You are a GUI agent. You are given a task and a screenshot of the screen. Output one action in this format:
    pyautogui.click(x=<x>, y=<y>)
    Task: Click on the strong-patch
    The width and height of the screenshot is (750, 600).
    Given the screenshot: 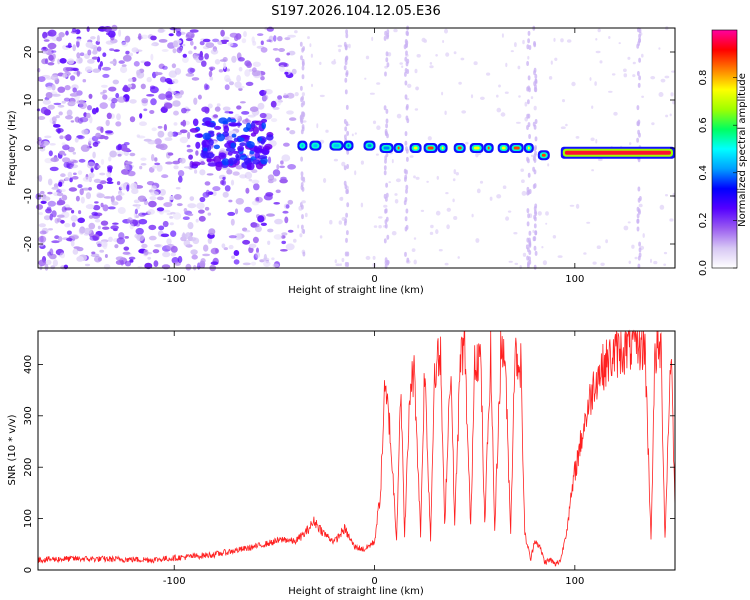 What is the action you would take?
    pyautogui.click(x=265, y=151)
    